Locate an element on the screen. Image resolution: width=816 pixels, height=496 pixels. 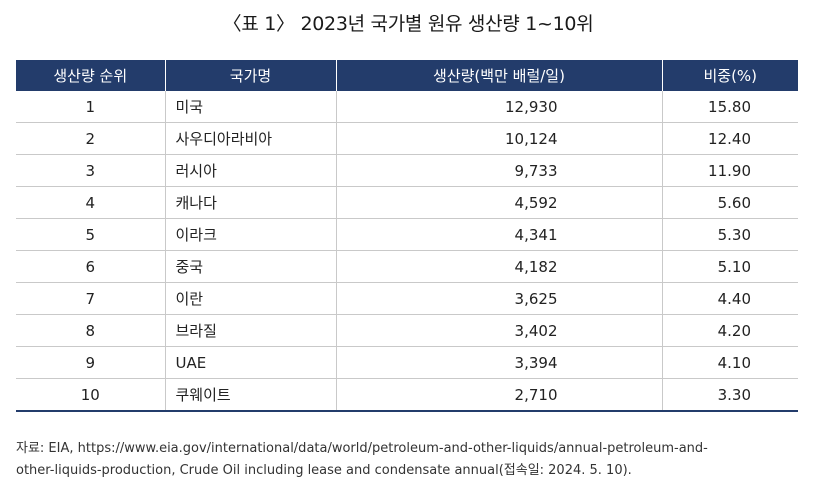
country-cell: 미국 is located at coordinates (250, 107).